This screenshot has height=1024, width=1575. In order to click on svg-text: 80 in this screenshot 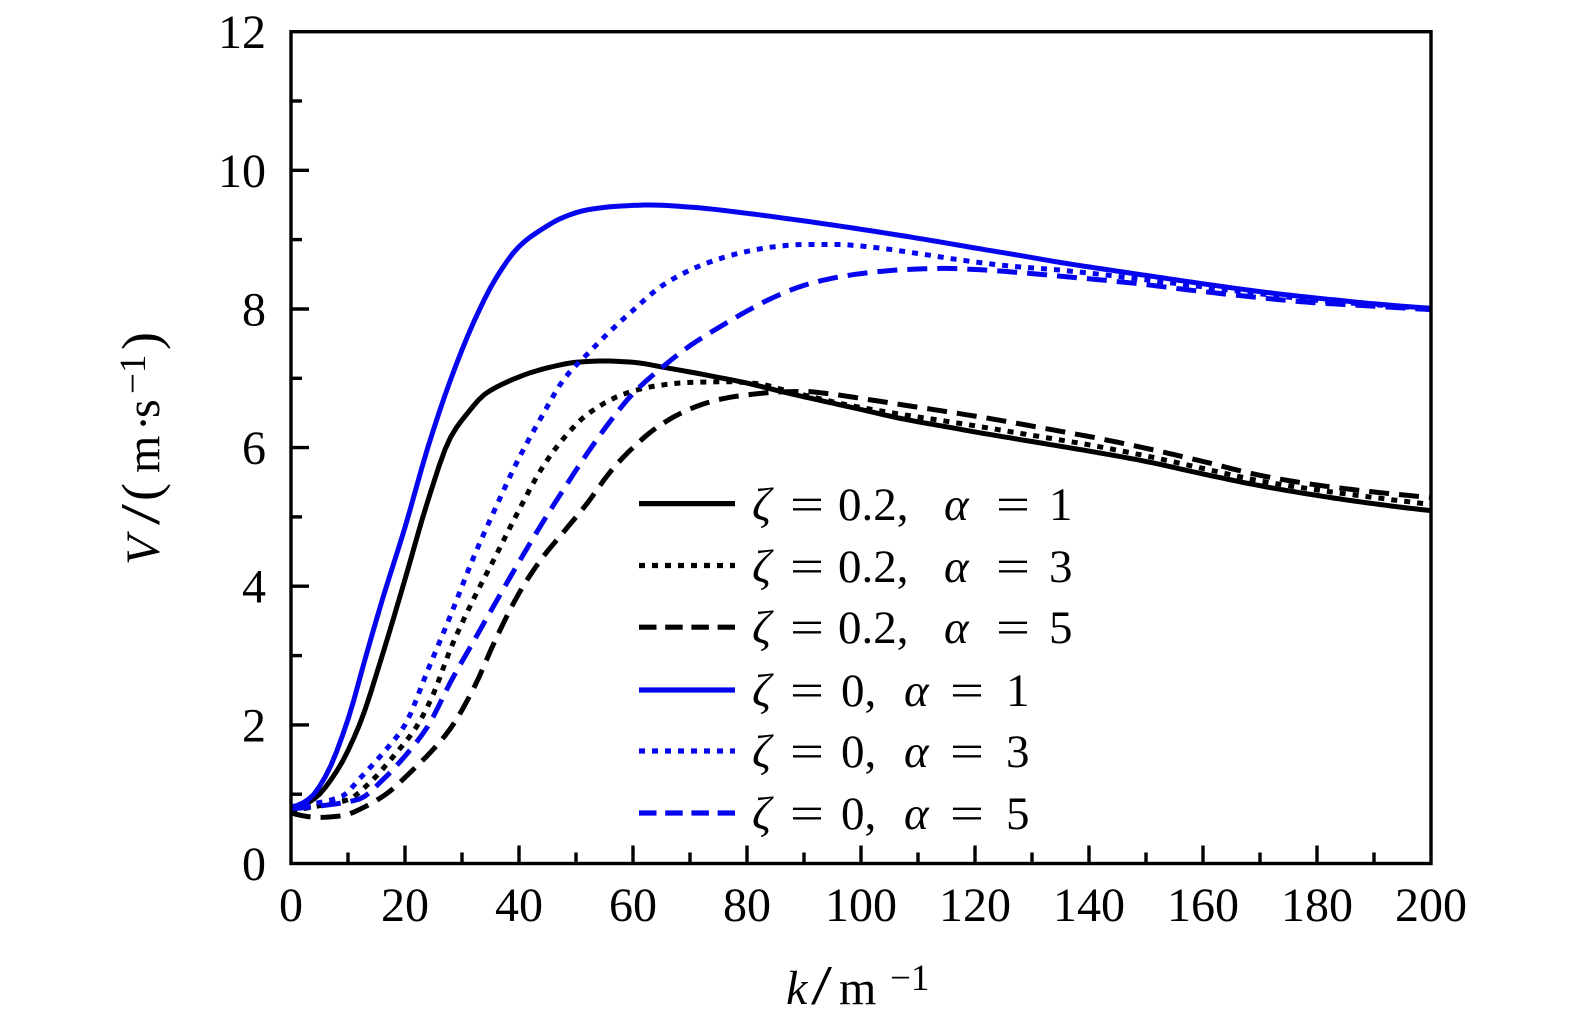, I will do `click(747, 905)`.